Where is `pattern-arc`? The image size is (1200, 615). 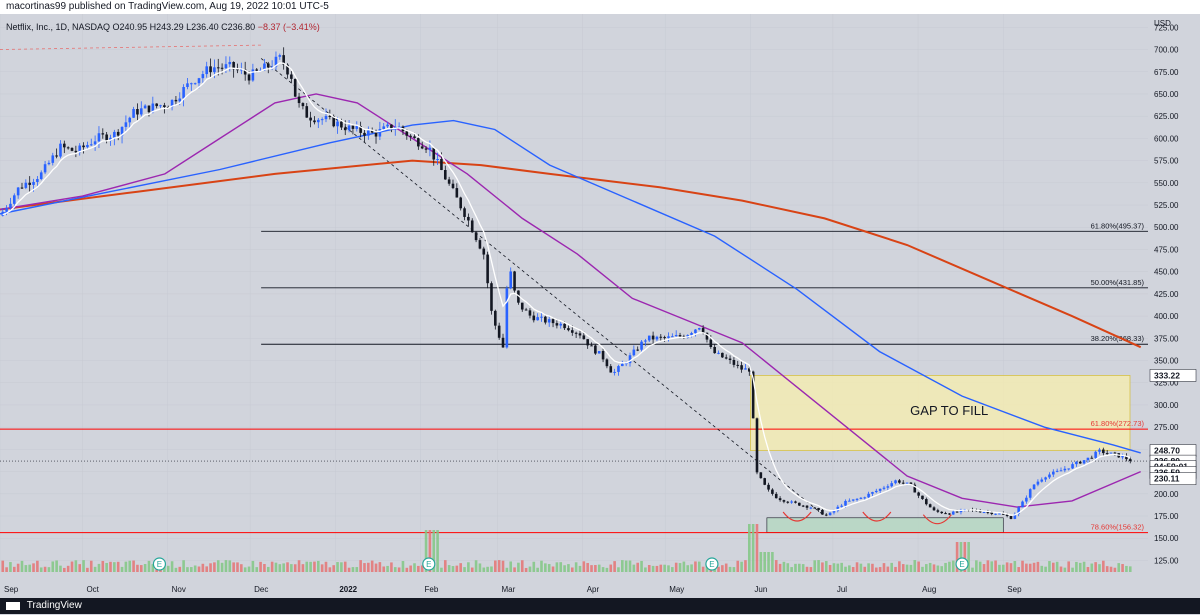
pattern-arc is located at coordinates (797, 516).